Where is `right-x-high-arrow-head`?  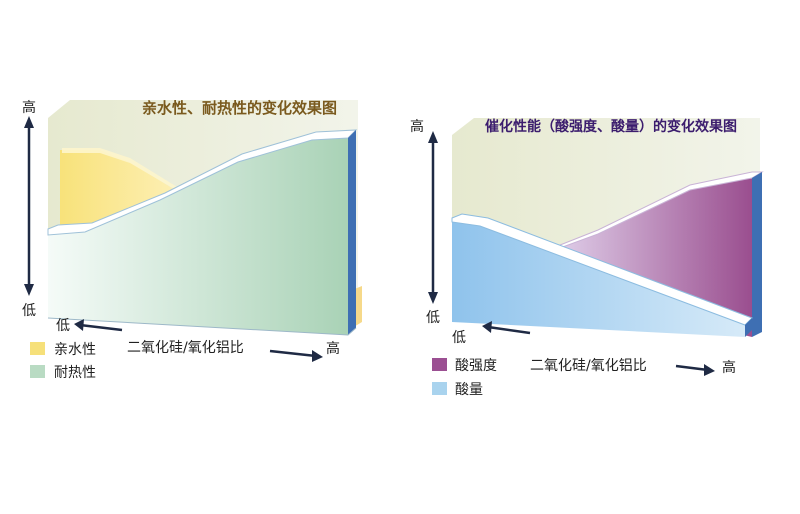 right-x-high-arrow-head is located at coordinates (709, 370).